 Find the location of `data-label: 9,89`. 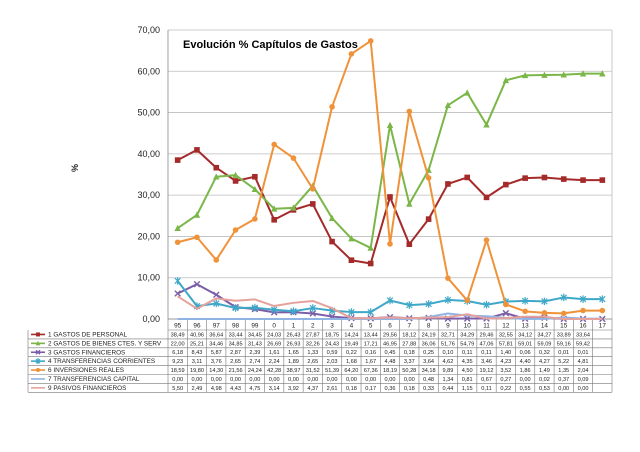

data-label: 9,89 is located at coordinates (447, 371).